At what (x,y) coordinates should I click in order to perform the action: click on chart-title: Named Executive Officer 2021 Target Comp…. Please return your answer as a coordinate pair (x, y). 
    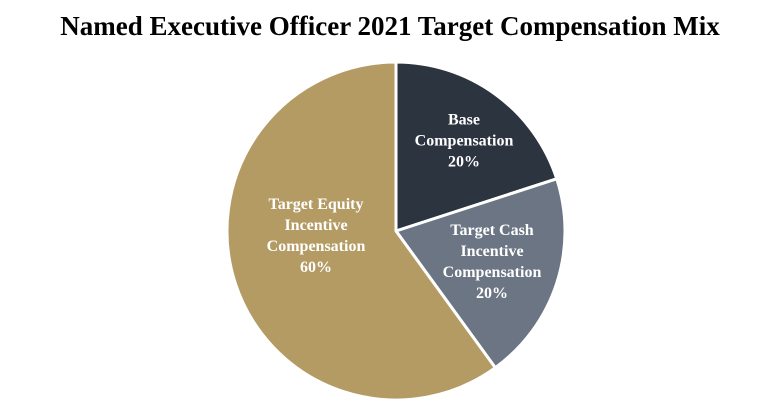
    Looking at the image, I should click on (390, 26).